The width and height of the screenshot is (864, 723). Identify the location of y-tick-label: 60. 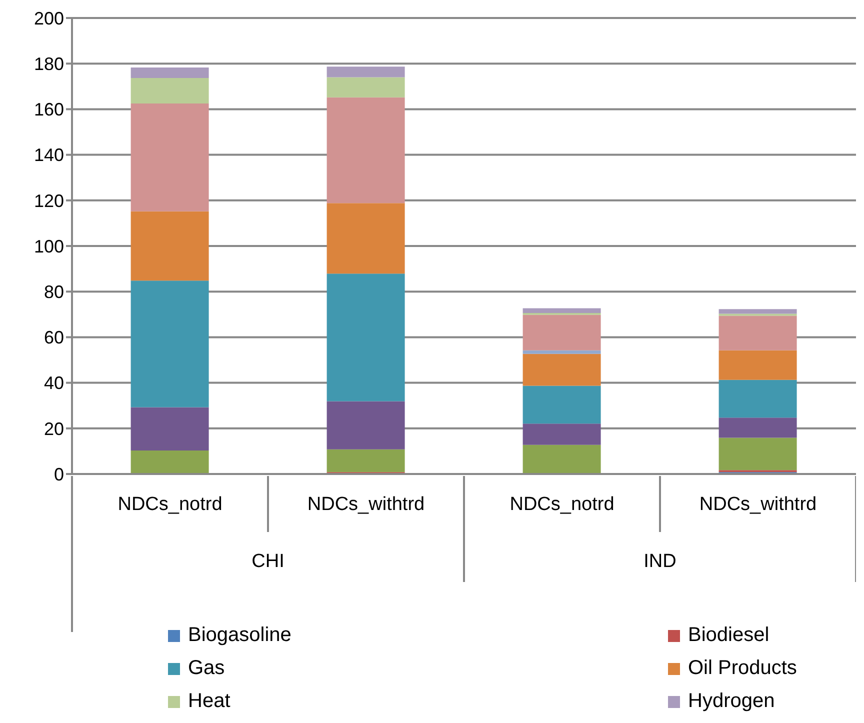
(54, 338).